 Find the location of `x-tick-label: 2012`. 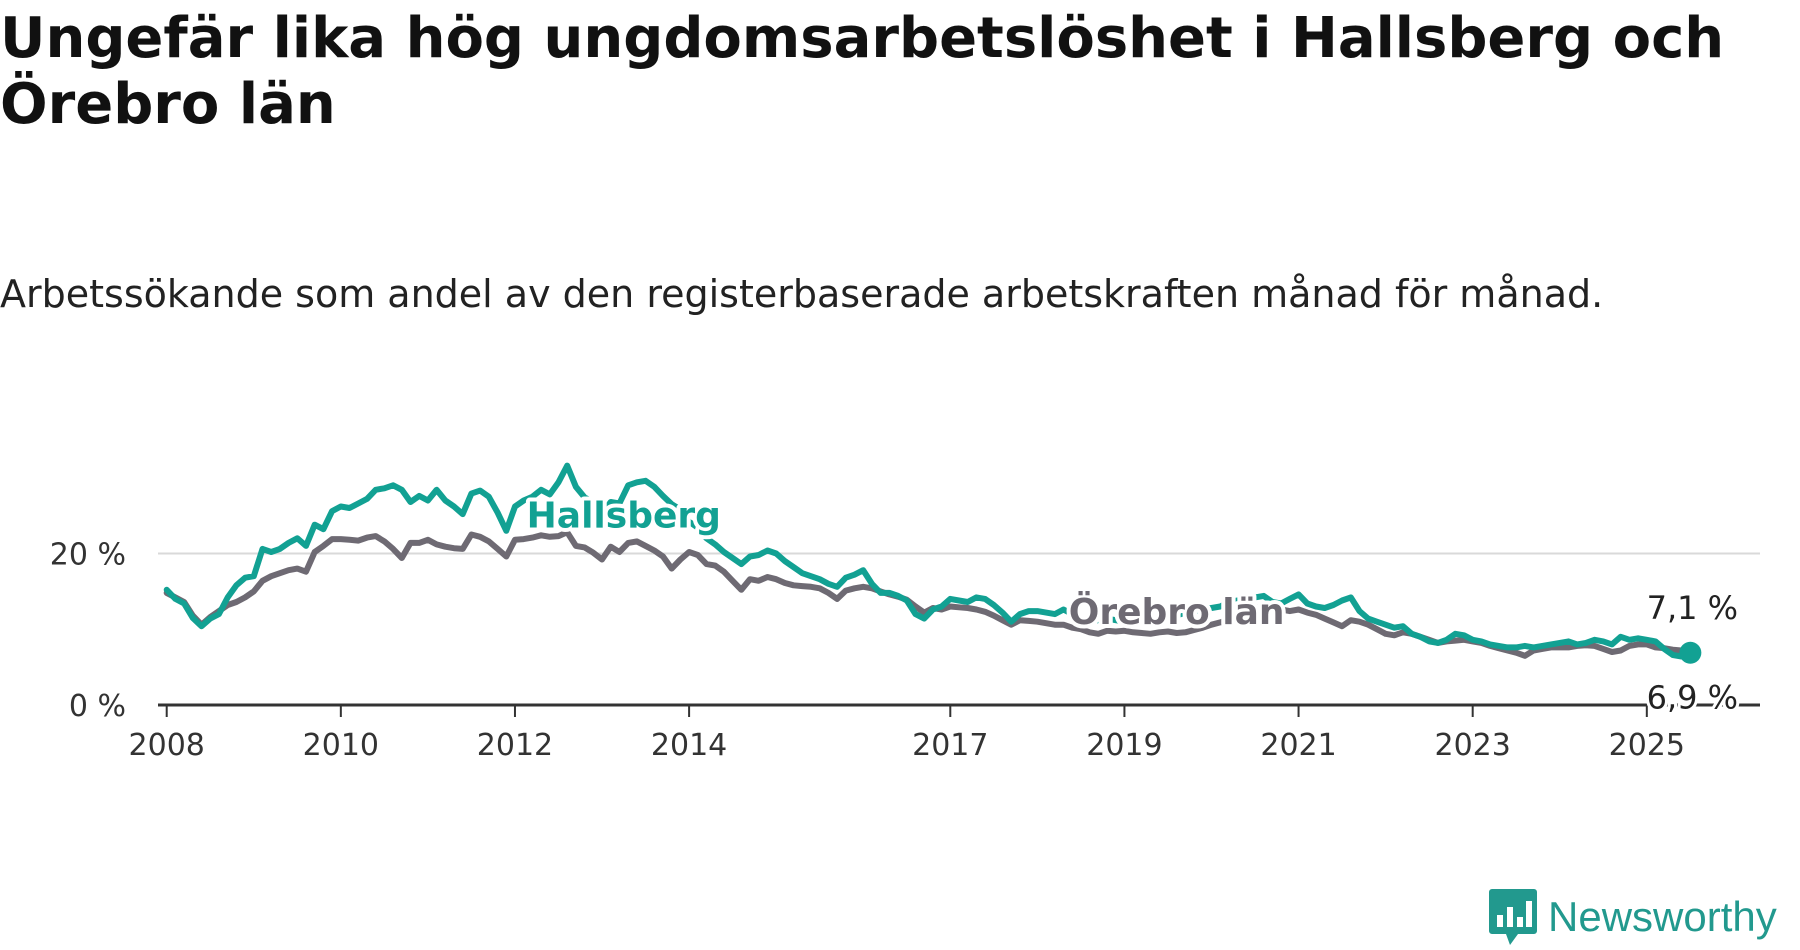

x-tick-label: 2012 is located at coordinates (515, 745).